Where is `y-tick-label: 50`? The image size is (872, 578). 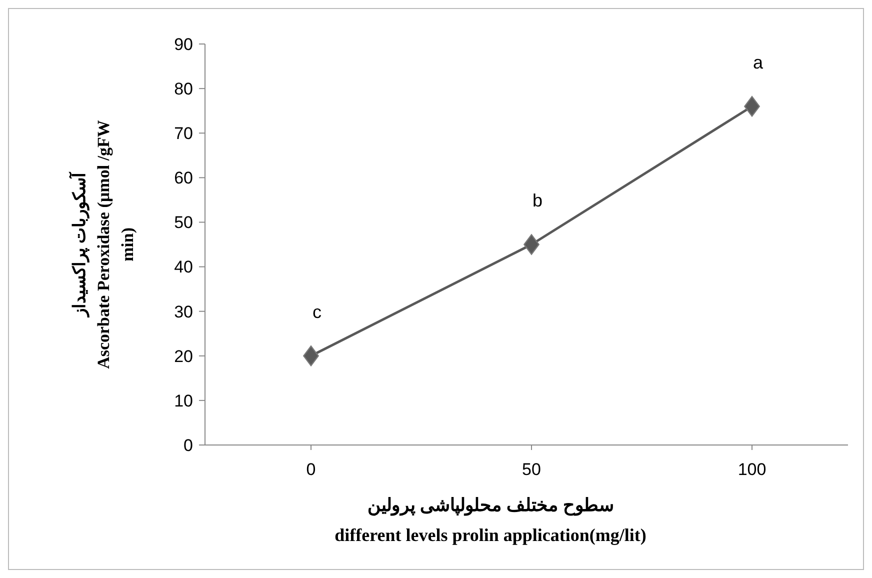 y-tick-label: 50 is located at coordinates (183, 222).